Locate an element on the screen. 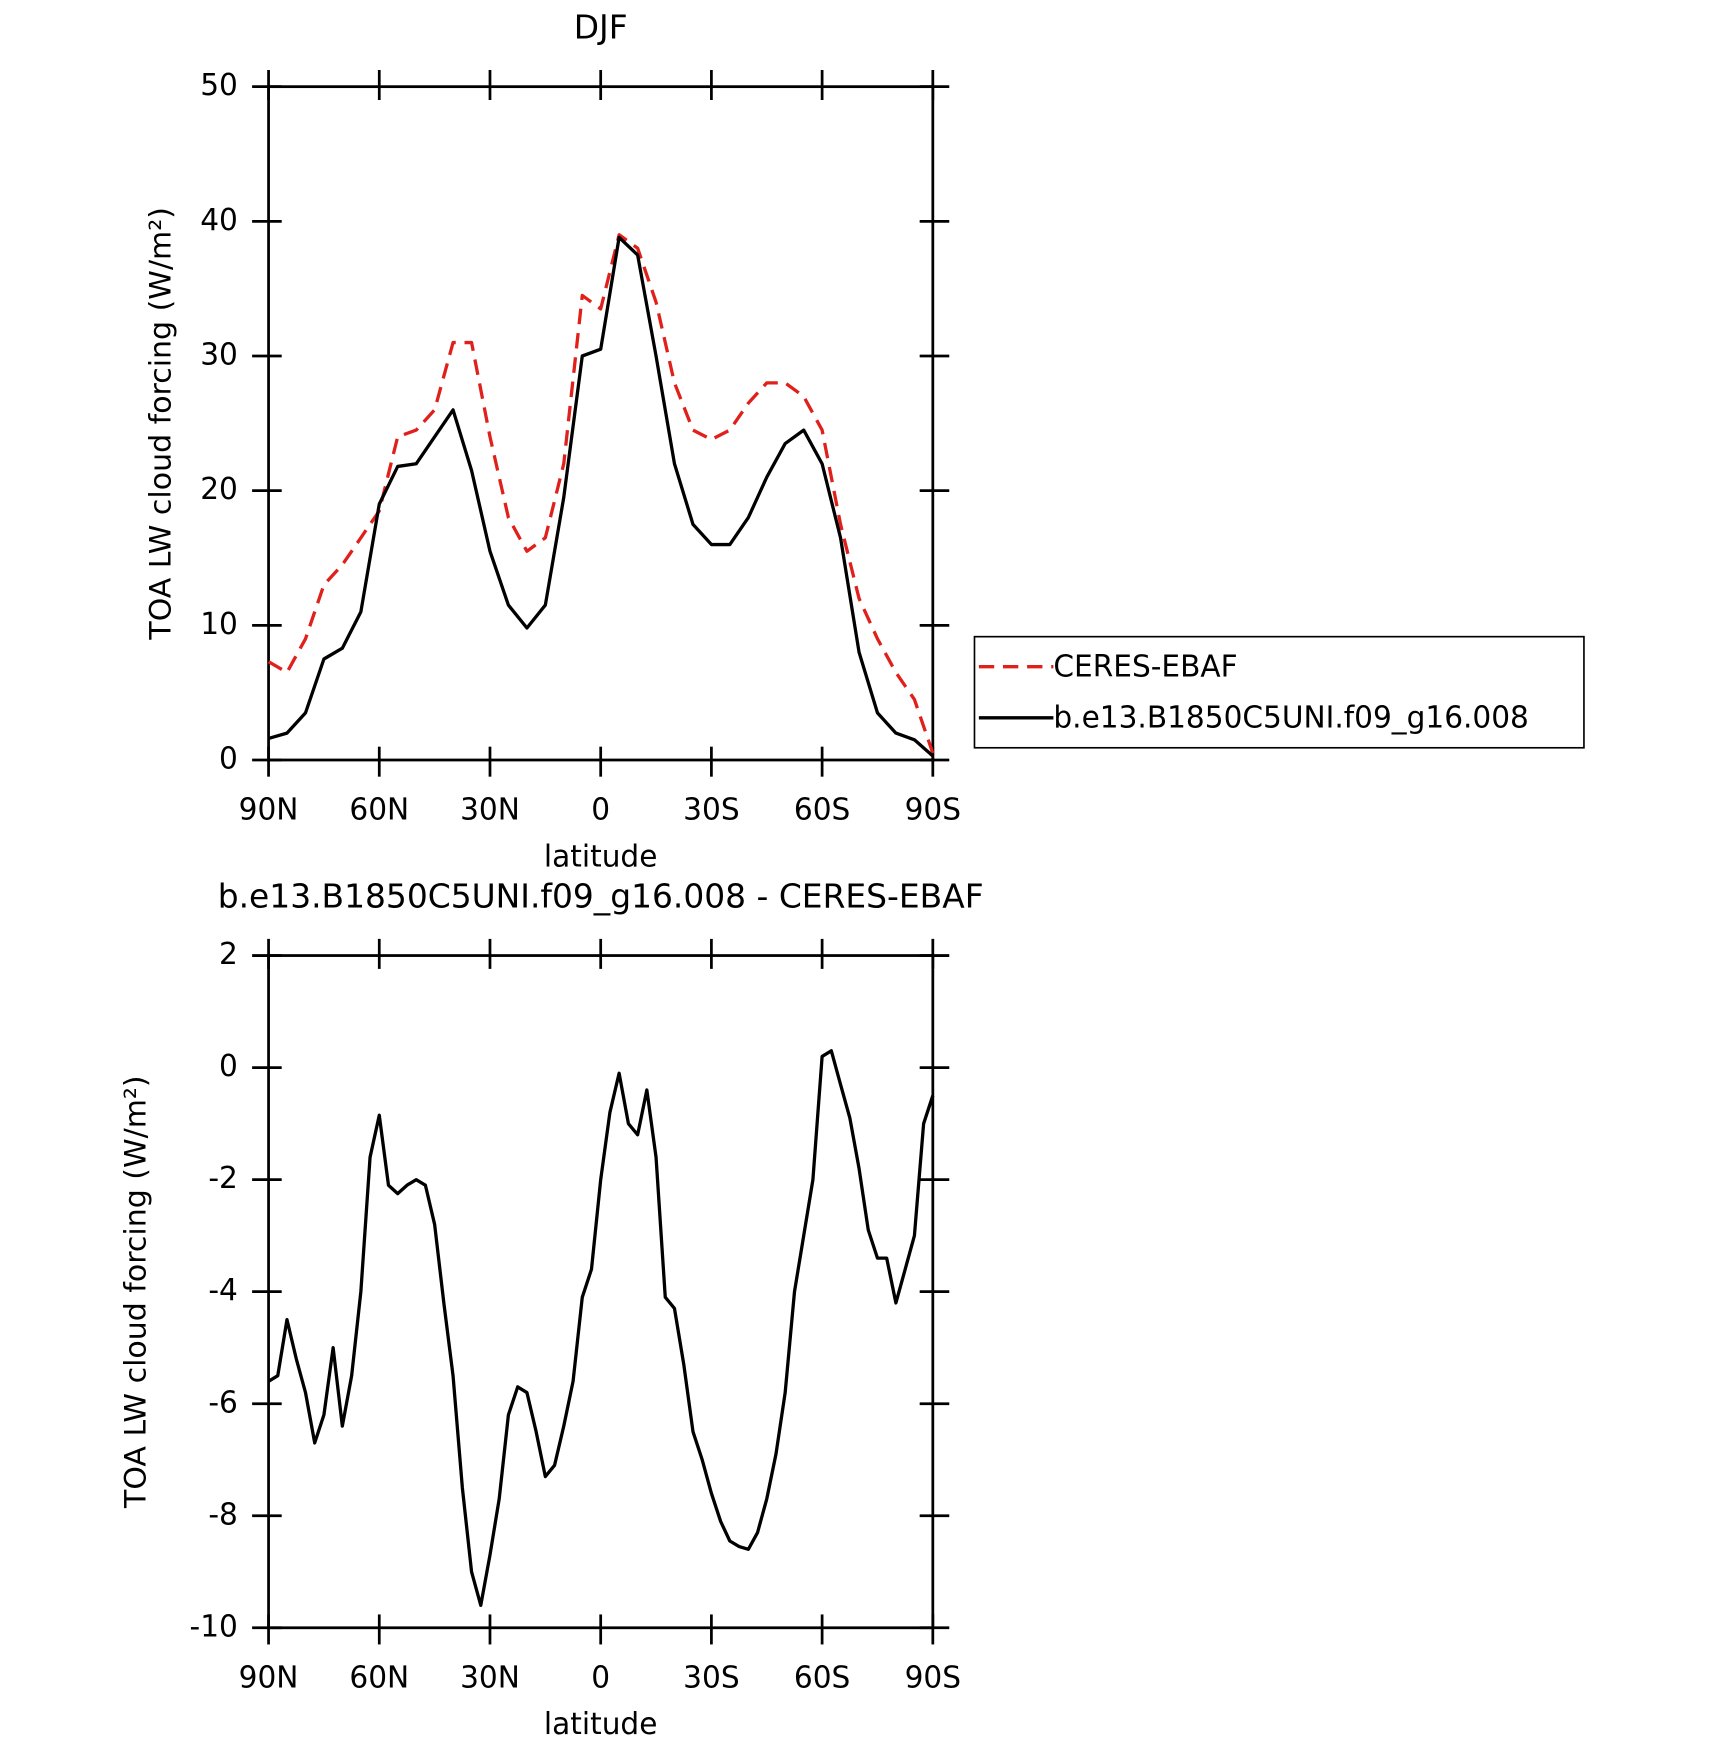 The height and width of the screenshot is (1740, 1710). y-tick-label: 30 is located at coordinates (219, 354).